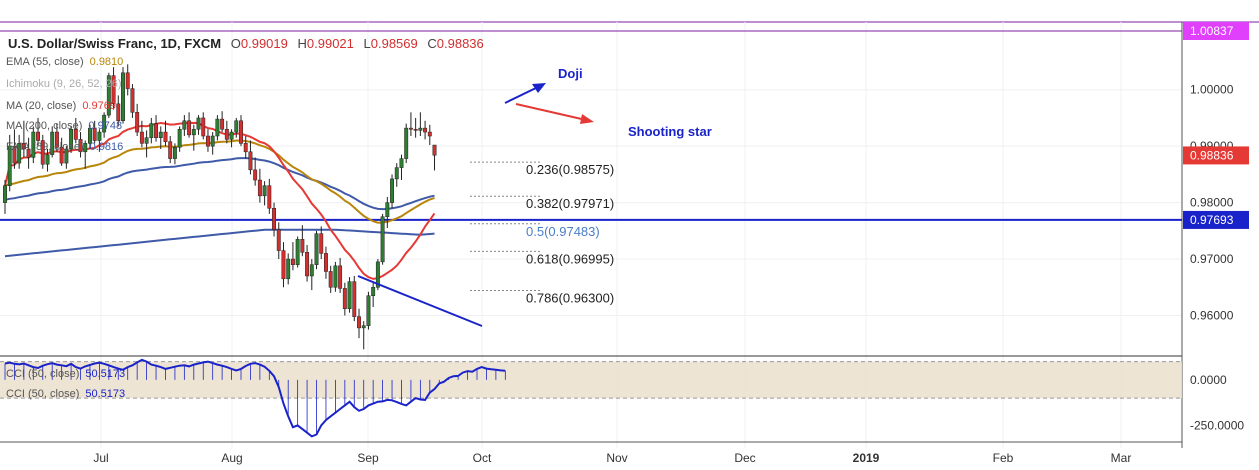 Image resolution: width=1259 pixels, height=470 pixels. What do you see at coordinates (1212, 155) in the screenshot?
I see `price-tag-last: 0.98836` at bounding box center [1212, 155].